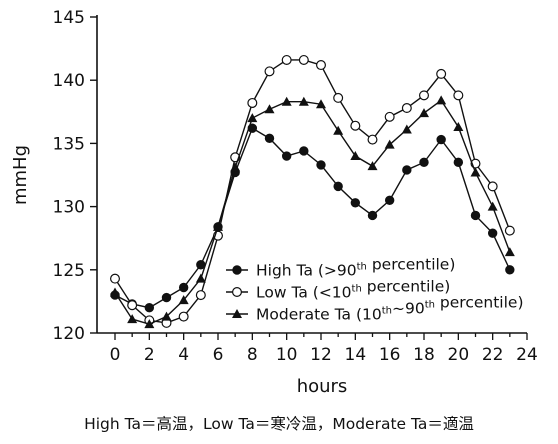 The height and width of the screenshot is (444, 558). I want to click on x-axis-label: hours, so click(322, 386).